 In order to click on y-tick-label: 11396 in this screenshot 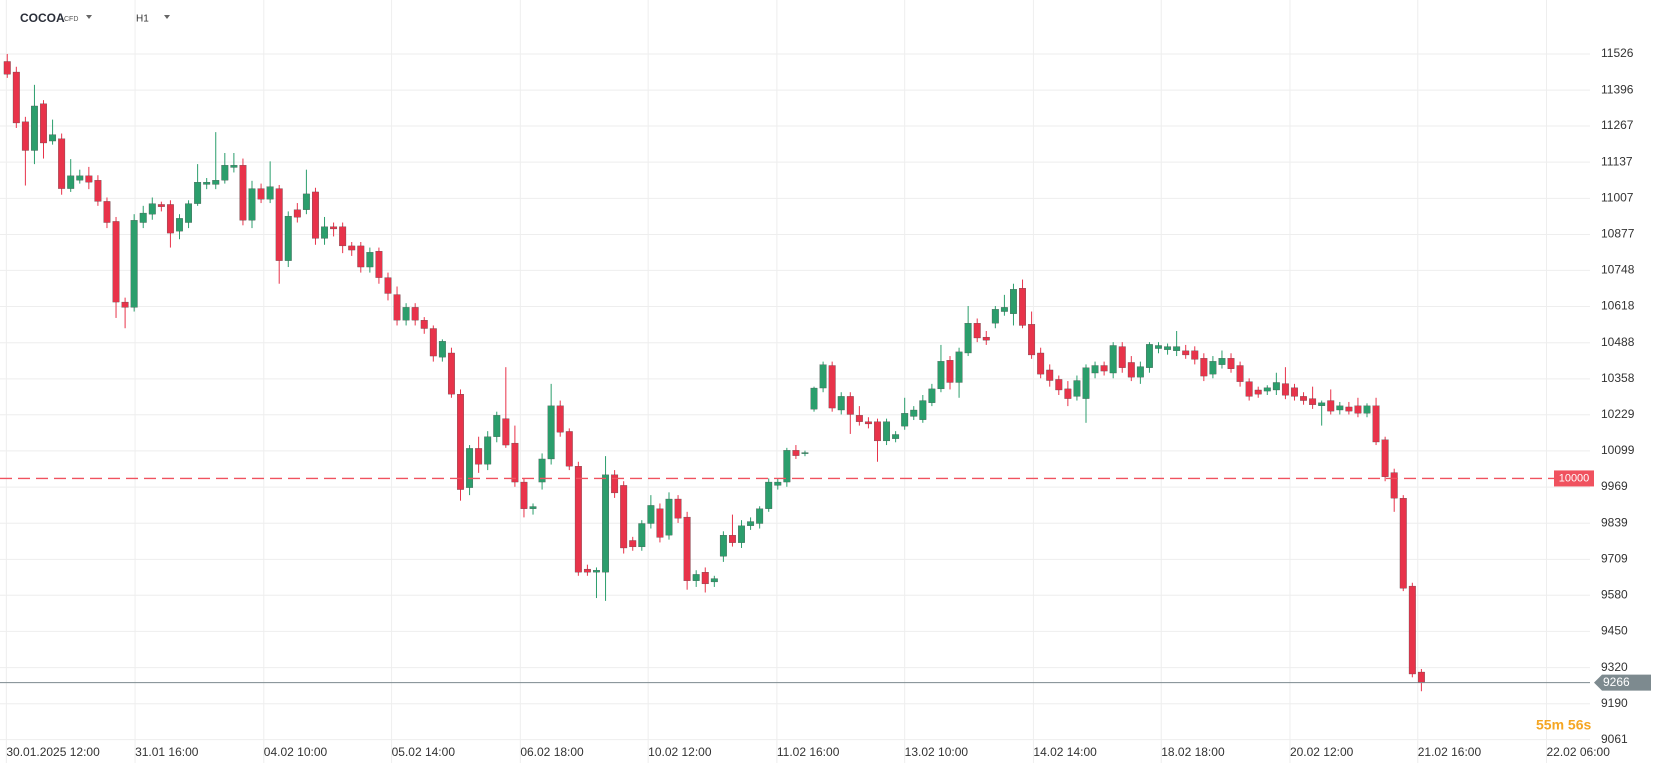, I will do `click(1617, 89)`.